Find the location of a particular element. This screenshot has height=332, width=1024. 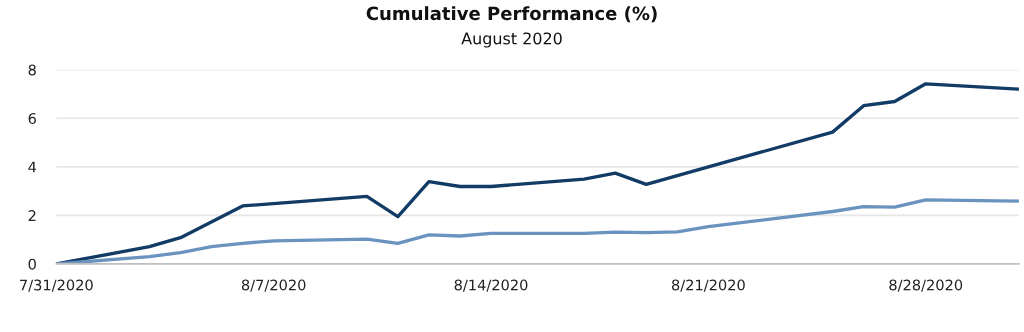

chart-subtitle: August 2020 is located at coordinates (511, 40).